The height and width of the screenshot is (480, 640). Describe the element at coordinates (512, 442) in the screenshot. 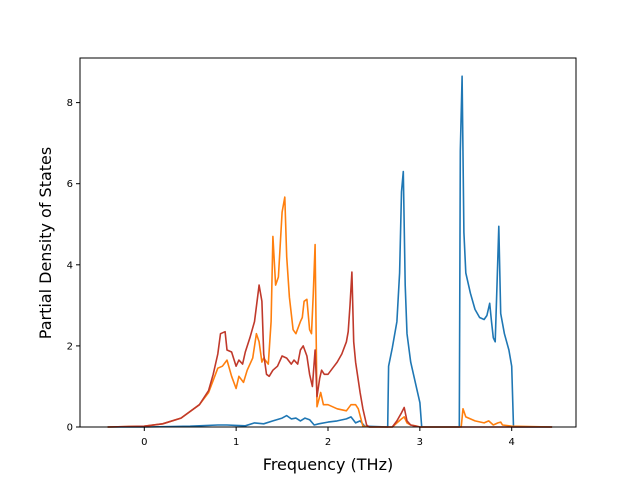

I see `x-tick-label: 4` at that location.